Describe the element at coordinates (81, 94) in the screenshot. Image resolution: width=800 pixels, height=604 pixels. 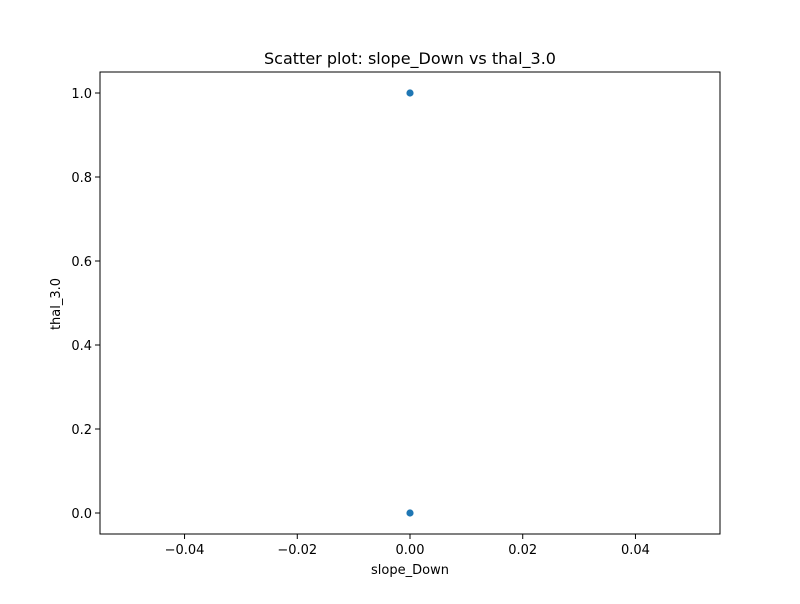
I see `y-tick-label: 1.0` at that location.